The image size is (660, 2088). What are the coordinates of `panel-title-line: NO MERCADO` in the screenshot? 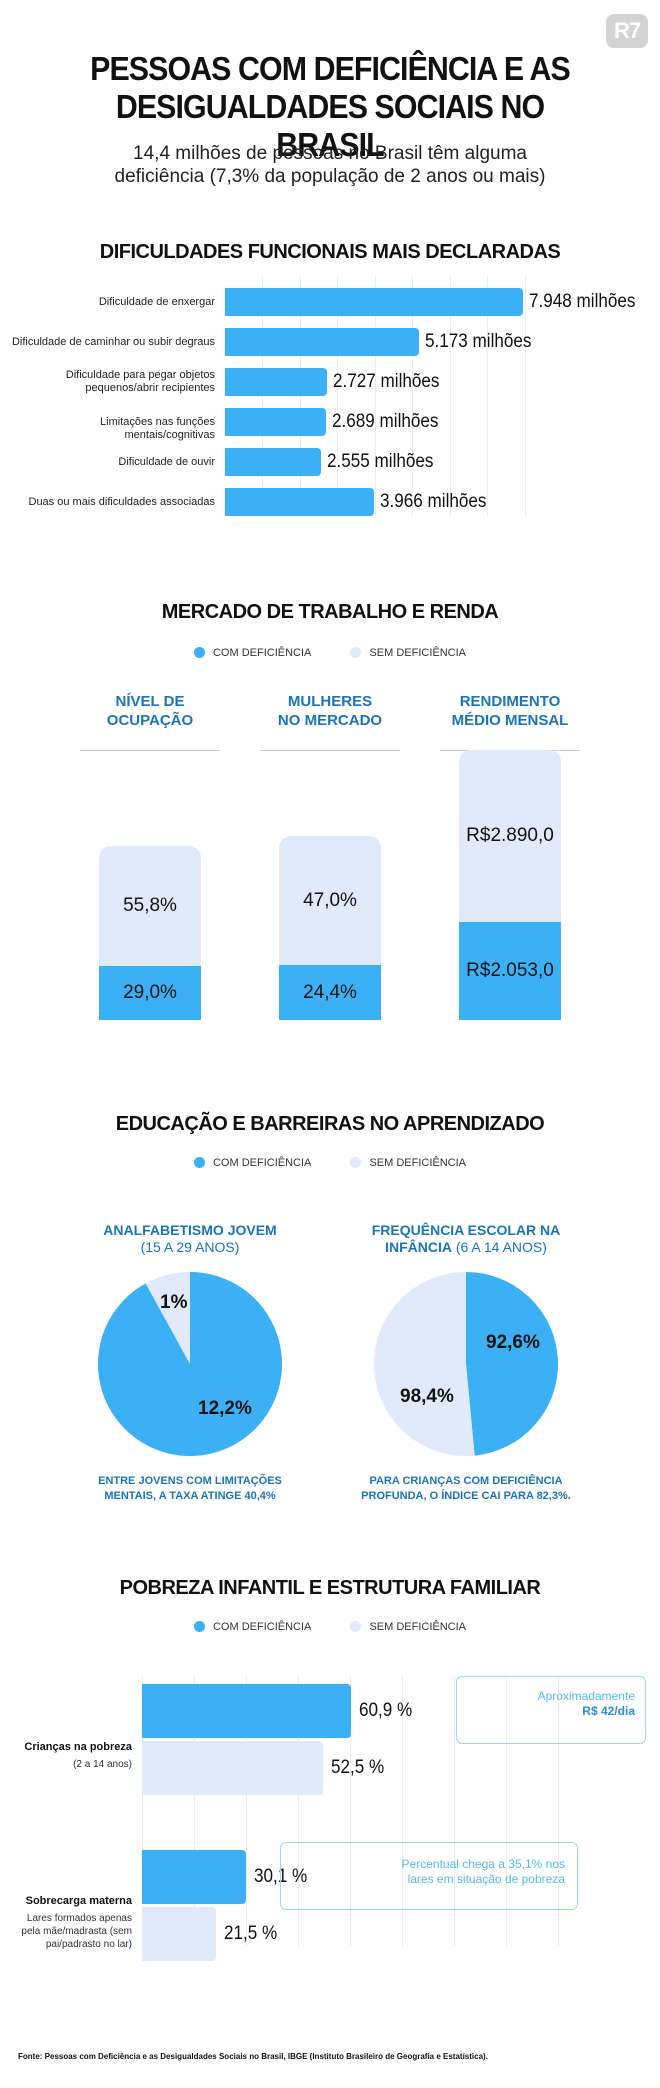 It's located at (330, 720).